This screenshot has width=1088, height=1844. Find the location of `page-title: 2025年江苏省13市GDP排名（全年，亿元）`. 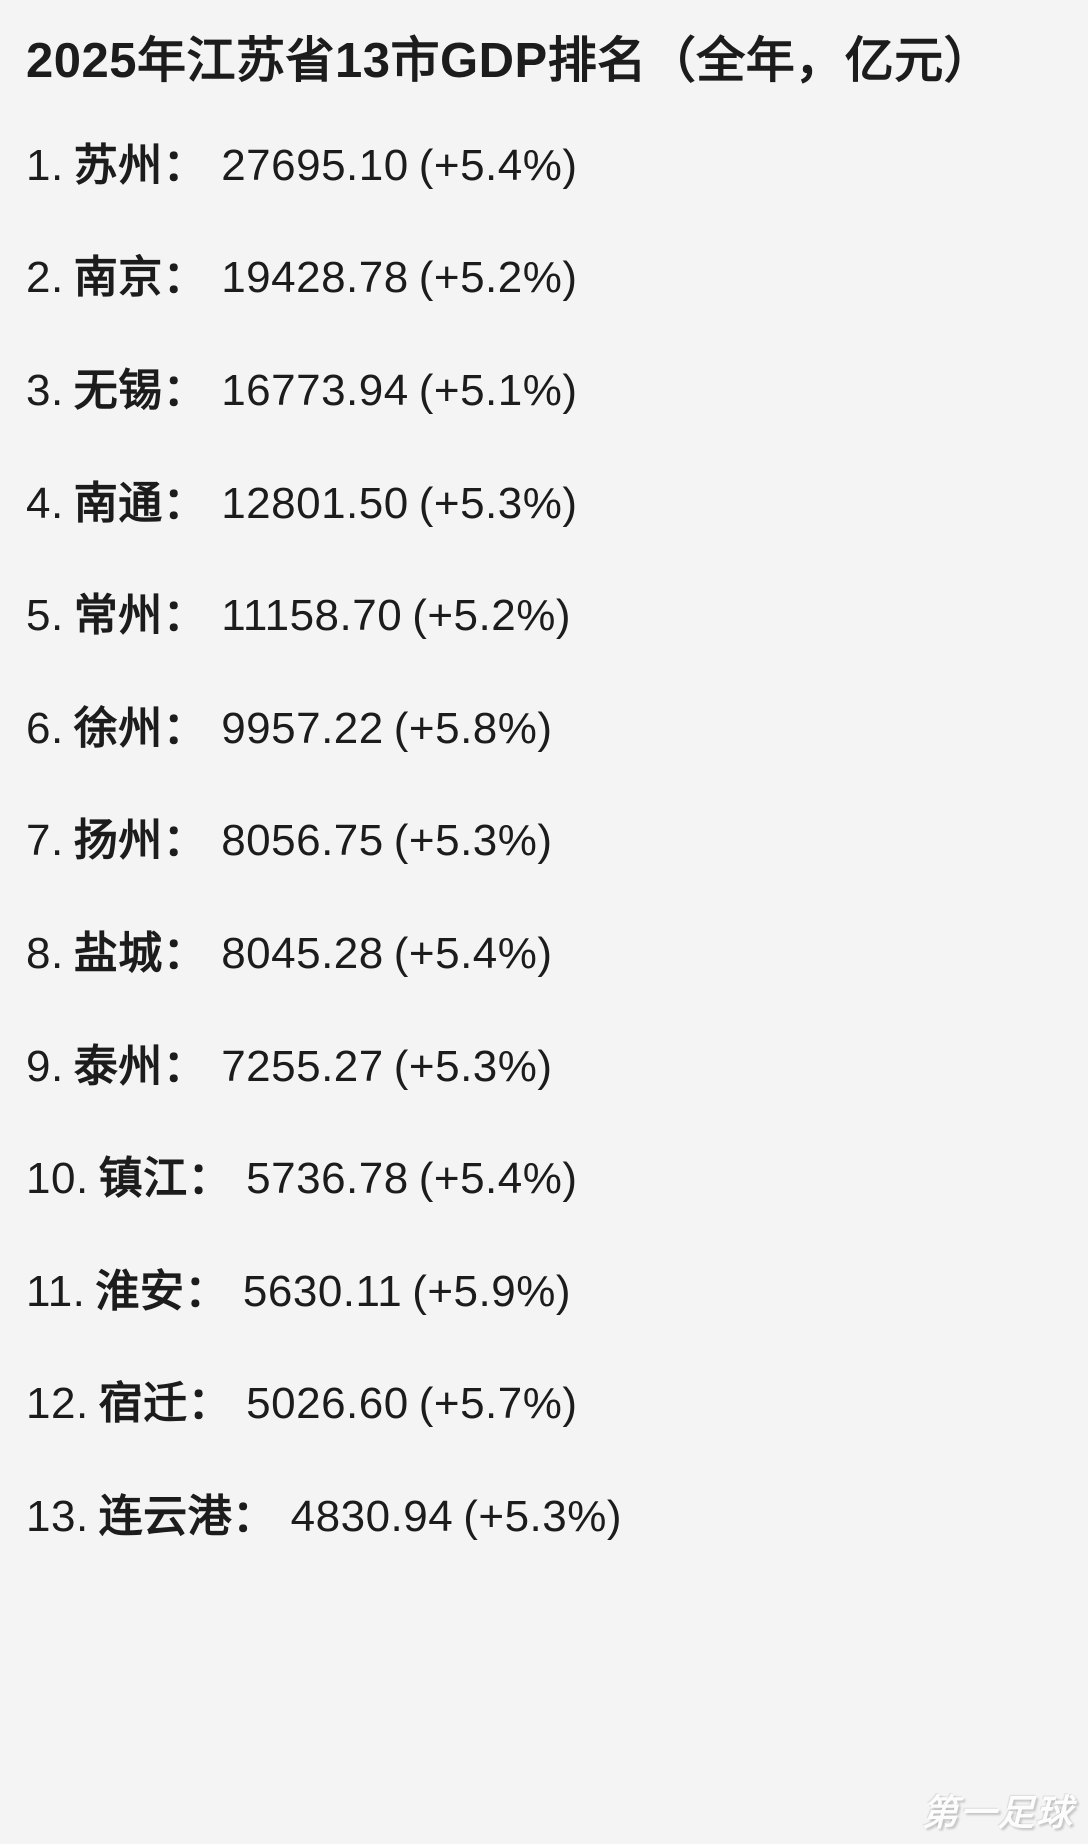

page-title: 2025年江苏省13市GDP排名（全年，亿元） is located at coordinates (510, 61).